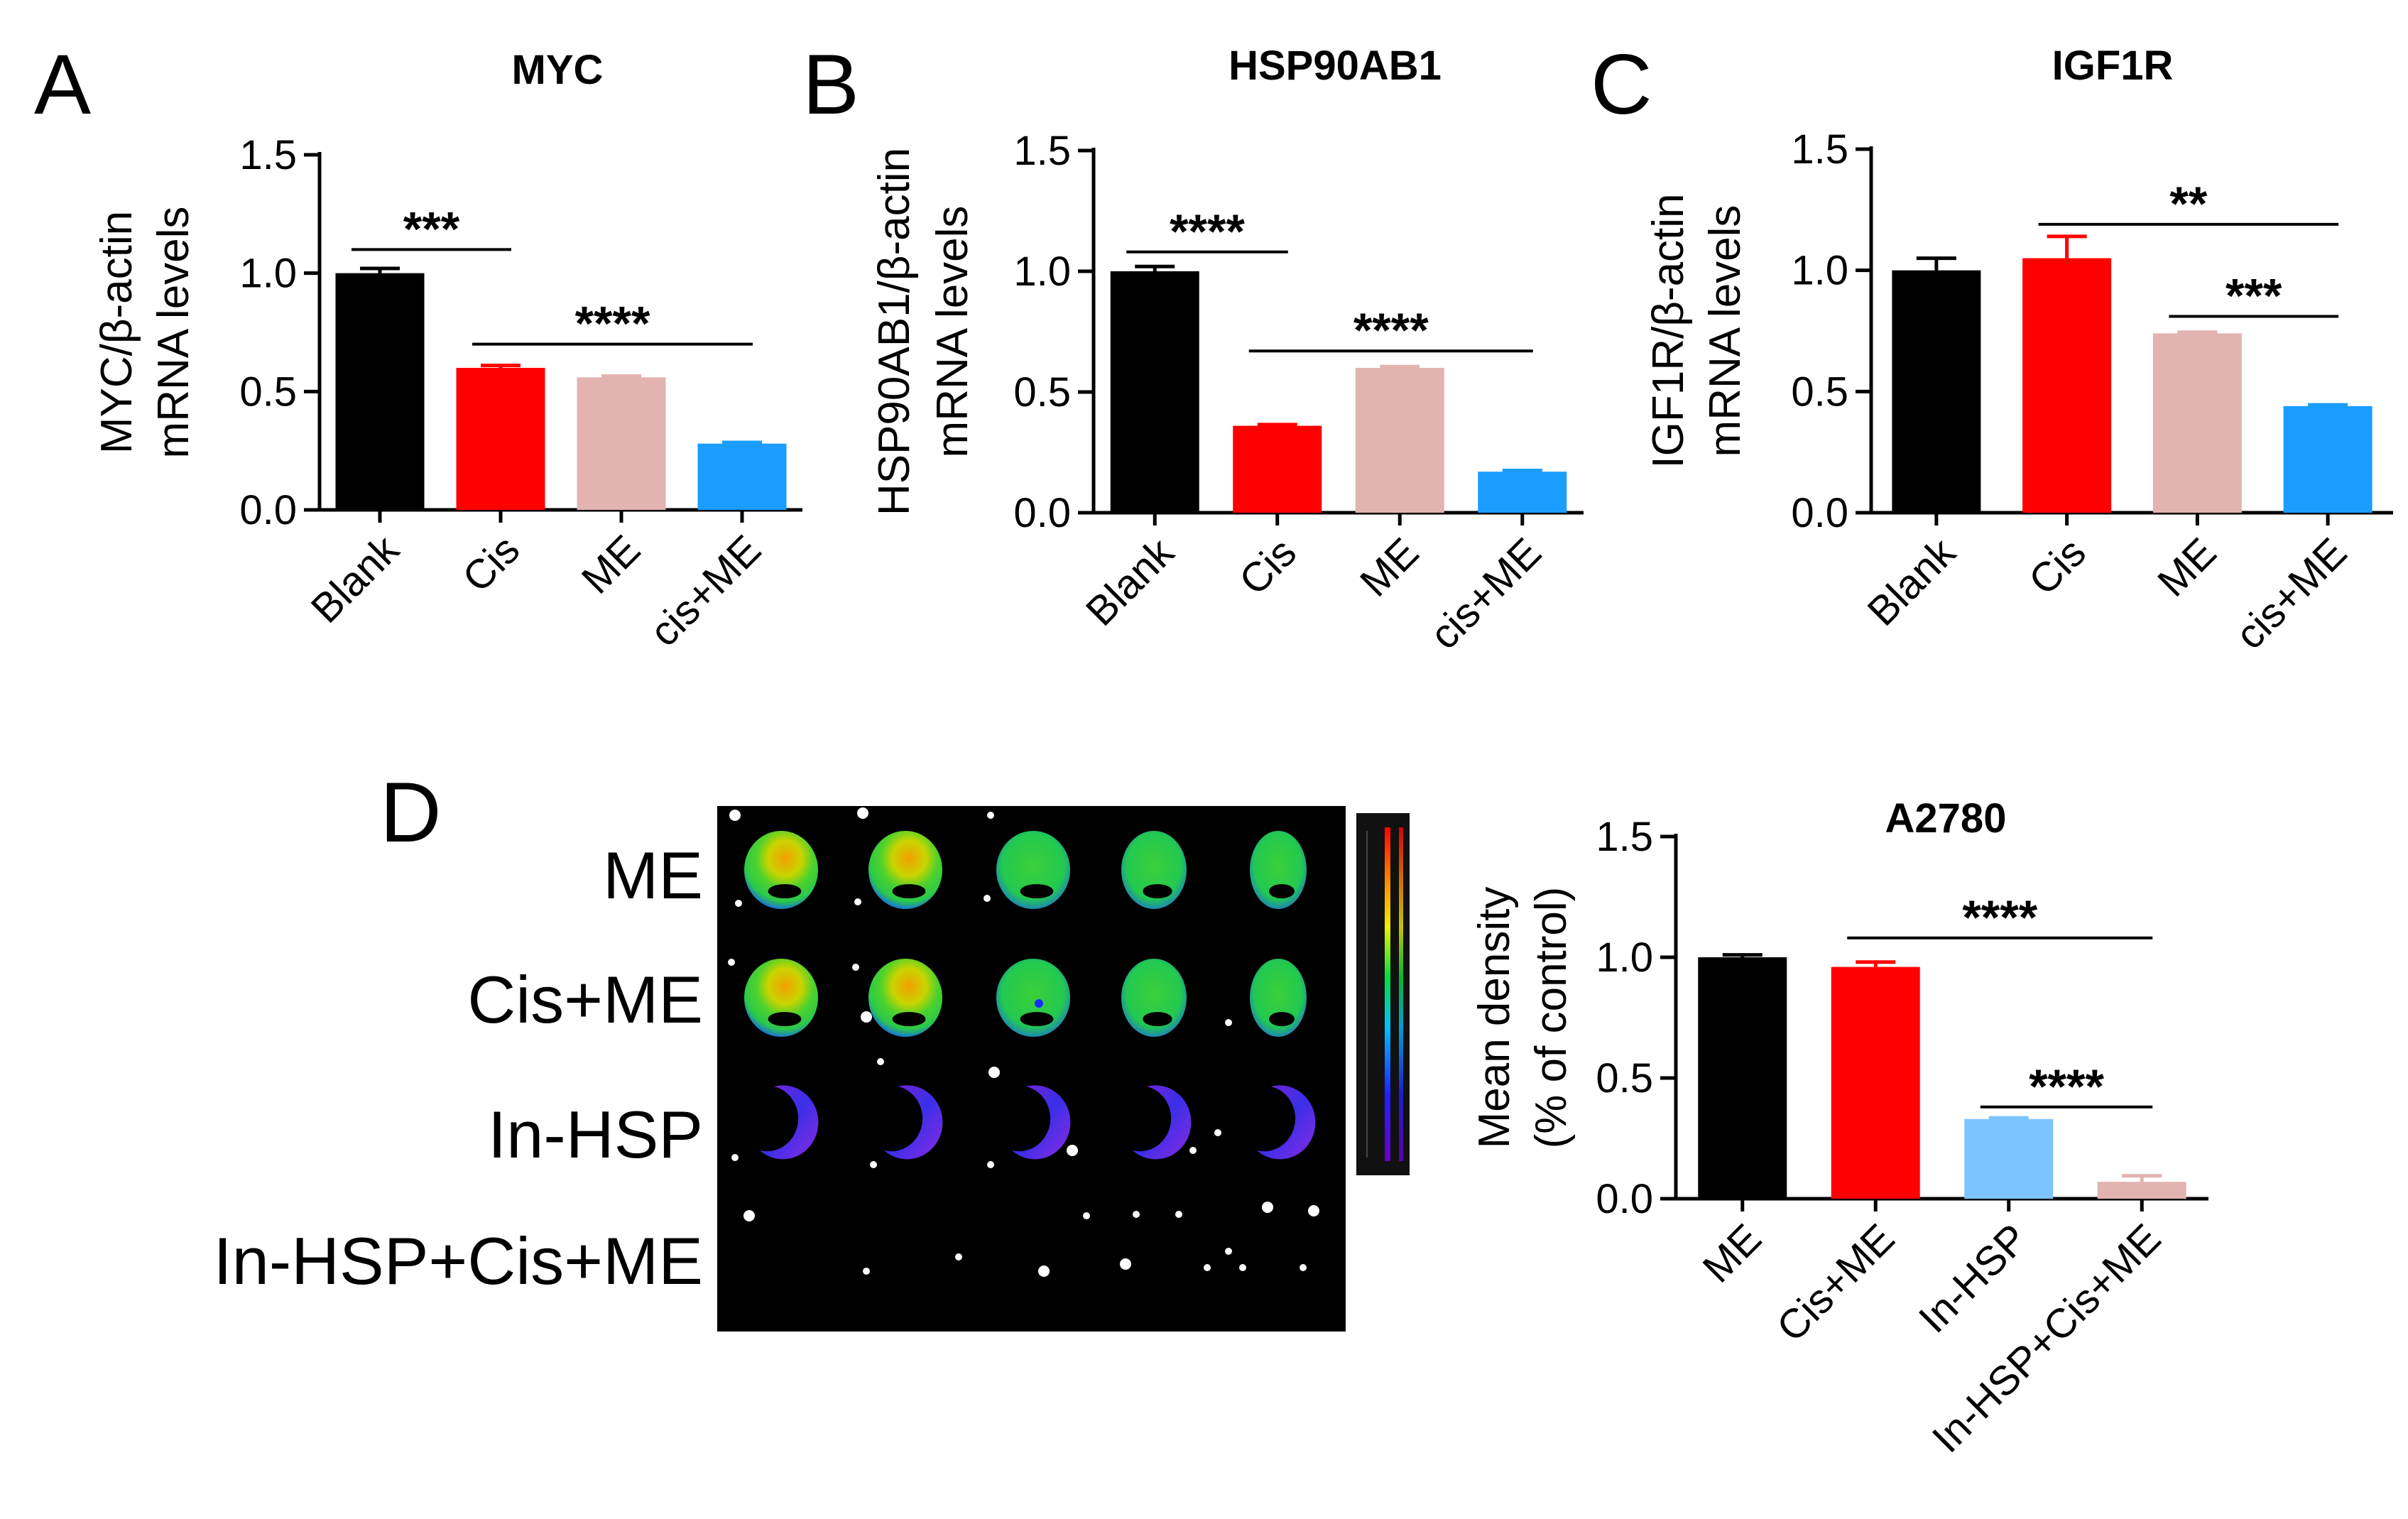 The height and width of the screenshot is (1519, 2408). I want to click on y-axis-label: (% of control), so click(1551, 1018).